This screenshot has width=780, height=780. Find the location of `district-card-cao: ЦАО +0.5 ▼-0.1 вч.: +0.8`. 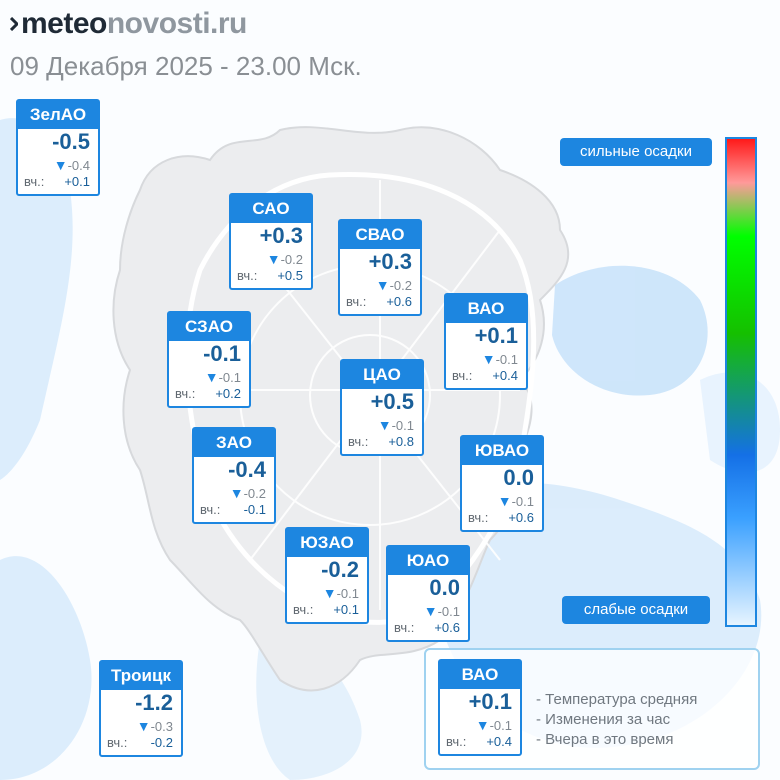

district-card-cao: ЦАО +0.5 ▼-0.1 вч.: +0.8 is located at coordinates (382, 407).